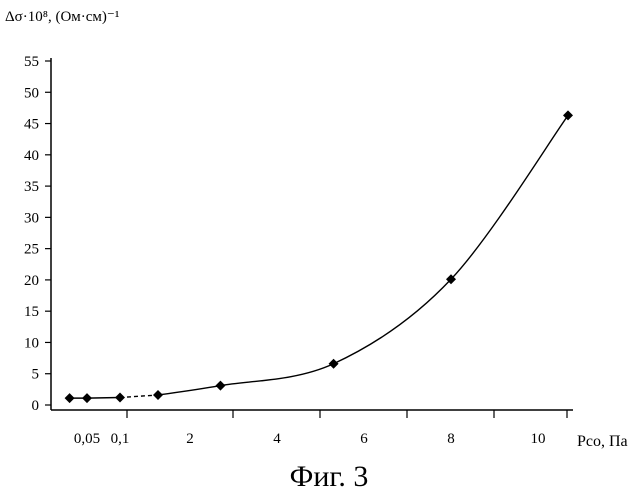  I want to click on series-line-low, so click(95, 397).